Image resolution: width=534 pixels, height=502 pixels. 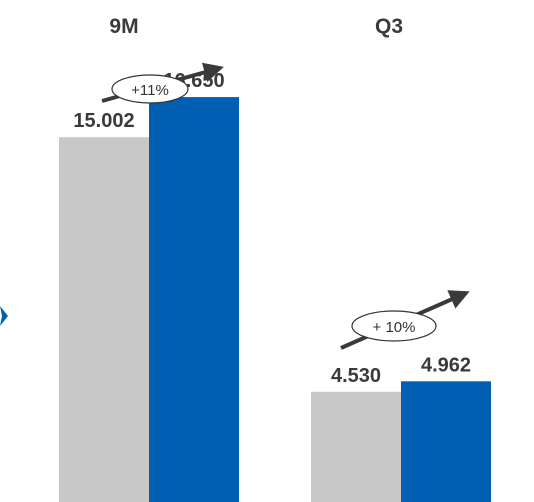 What do you see at coordinates (123, 26) in the screenshot?
I see `group-title-9m: 9M` at bounding box center [123, 26].